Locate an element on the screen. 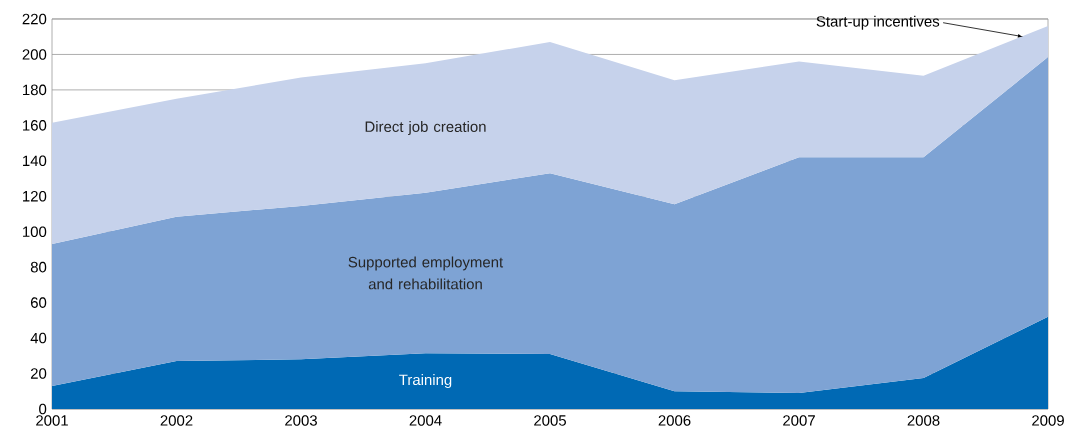 This screenshot has width=1067, height=434. y-tick-label: 200 is located at coordinates (34, 54).